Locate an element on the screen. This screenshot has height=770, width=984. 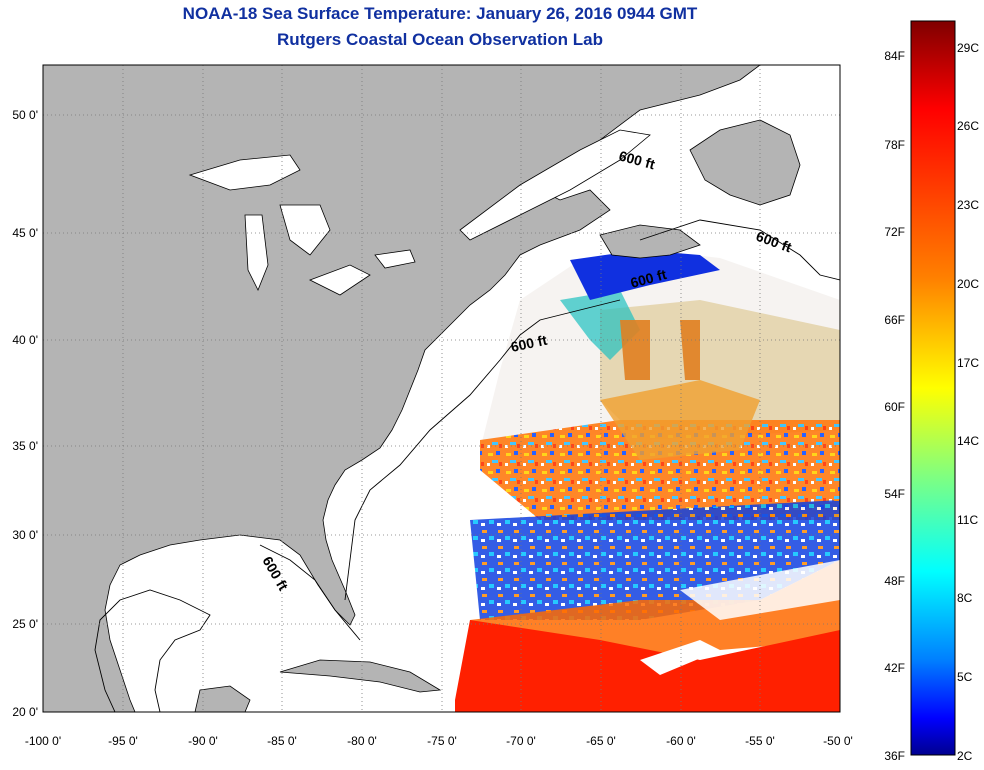
lon-tick-label: -75 0' is located at coordinates (442, 741).